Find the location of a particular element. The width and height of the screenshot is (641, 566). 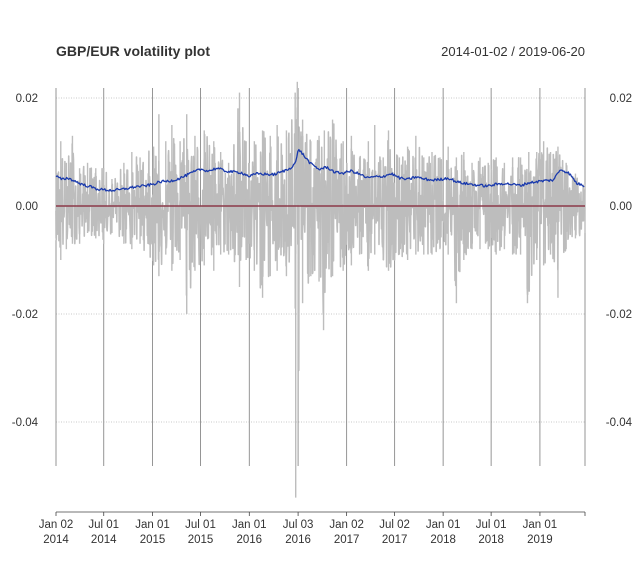

x-tick-year-6: 2017 is located at coordinates (347, 540).